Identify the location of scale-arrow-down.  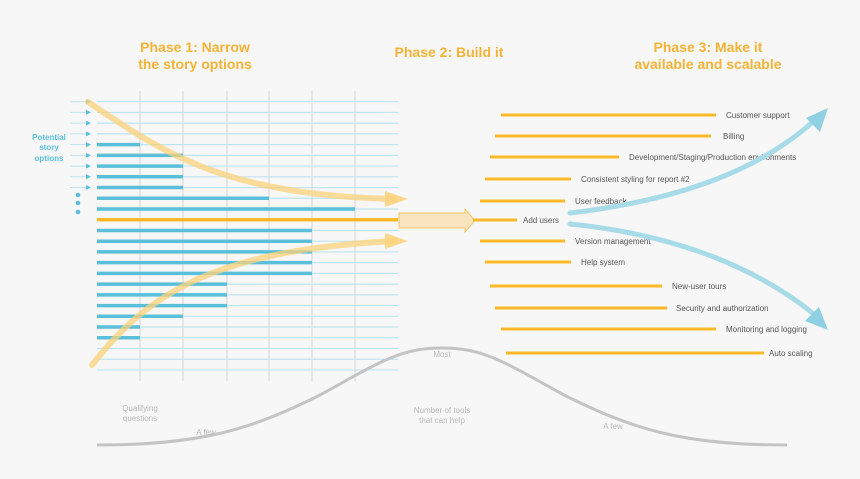
(692, 269).